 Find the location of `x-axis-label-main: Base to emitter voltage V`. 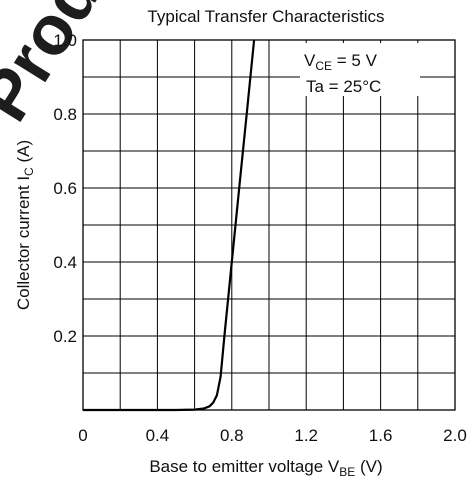

x-axis-label-main: Base to emitter voltage V is located at coordinates (244, 466).